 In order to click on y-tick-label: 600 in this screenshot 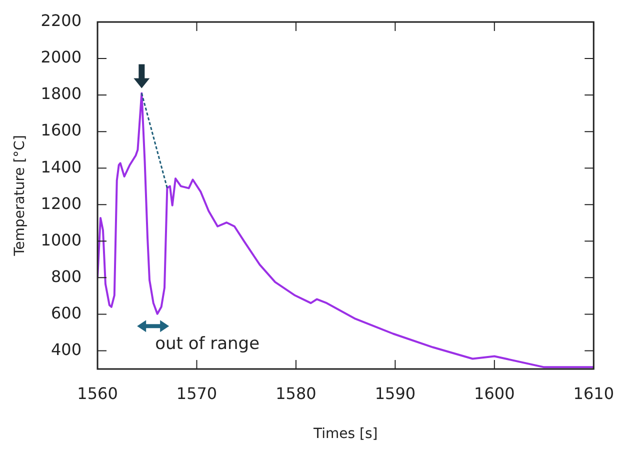, I will do `click(66, 312)`.